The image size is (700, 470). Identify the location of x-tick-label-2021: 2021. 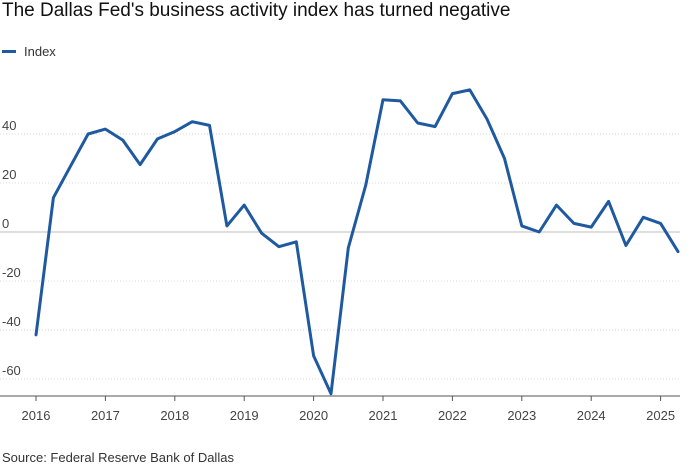
(383, 415).